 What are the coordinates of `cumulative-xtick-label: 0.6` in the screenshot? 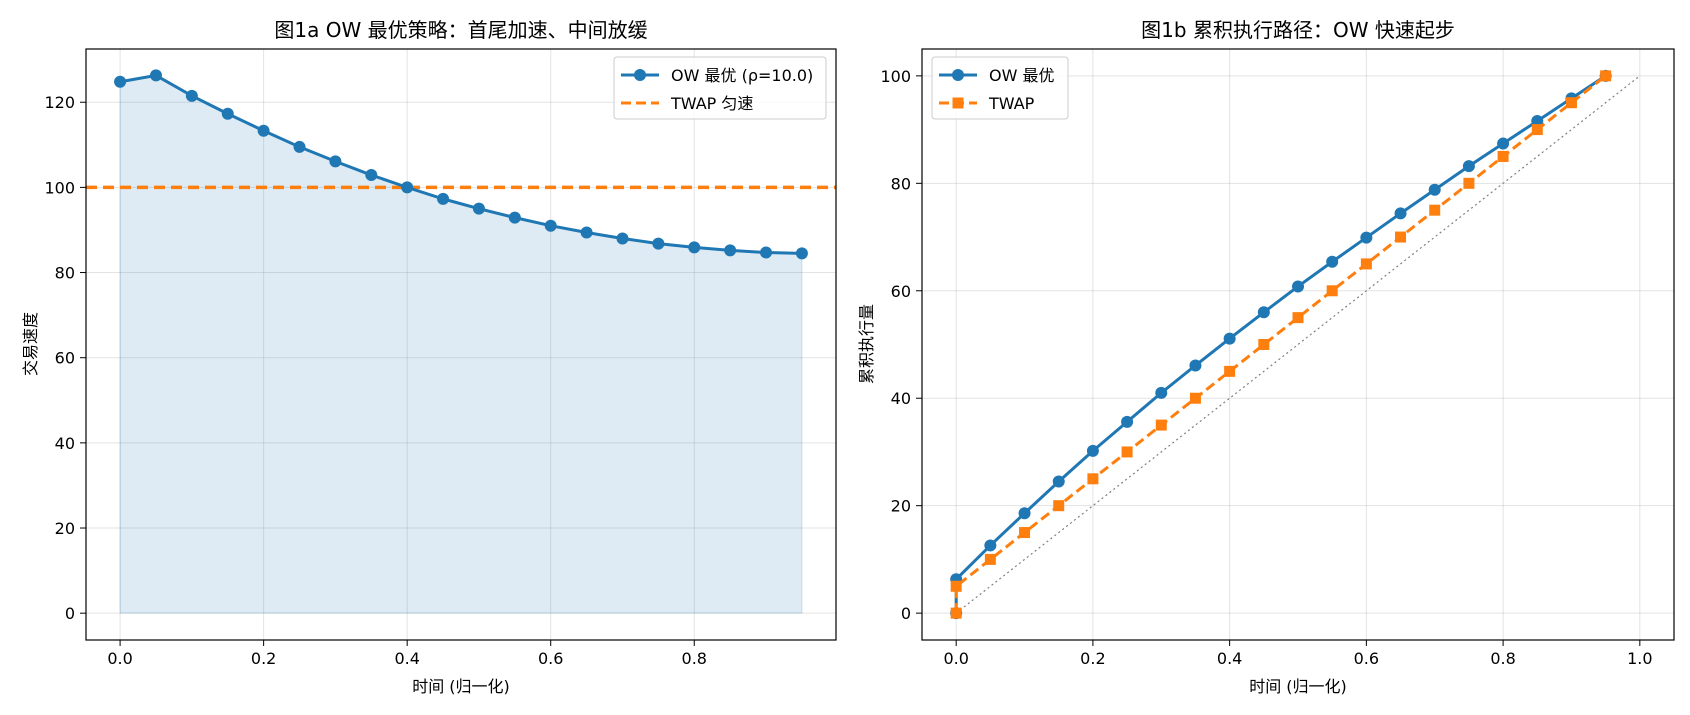 It's located at (1366, 658).